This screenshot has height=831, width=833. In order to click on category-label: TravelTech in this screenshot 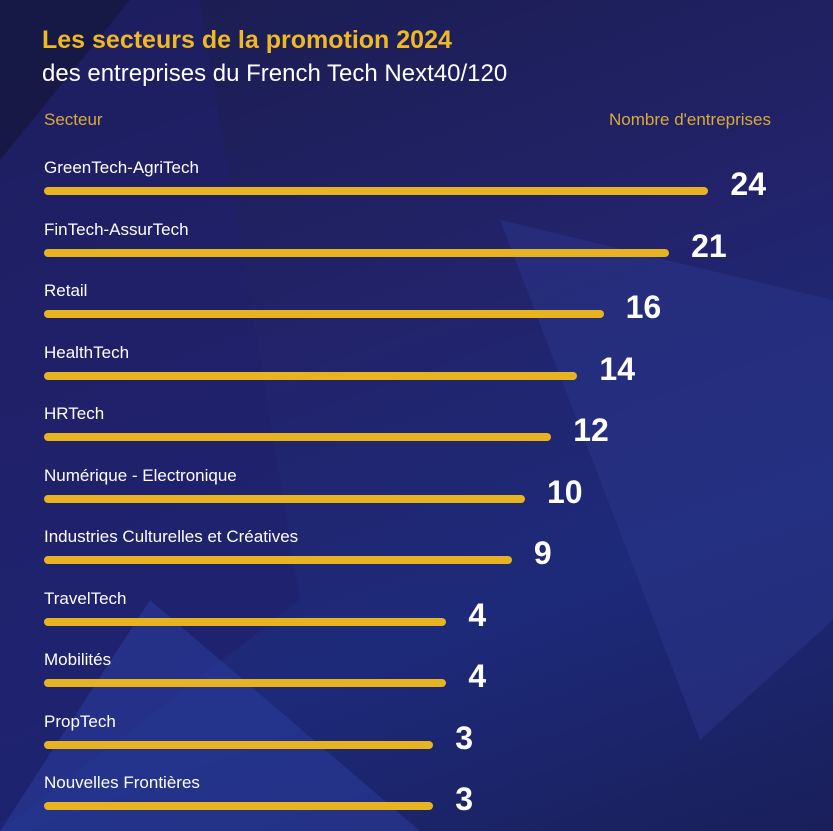, I will do `click(85, 598)`.